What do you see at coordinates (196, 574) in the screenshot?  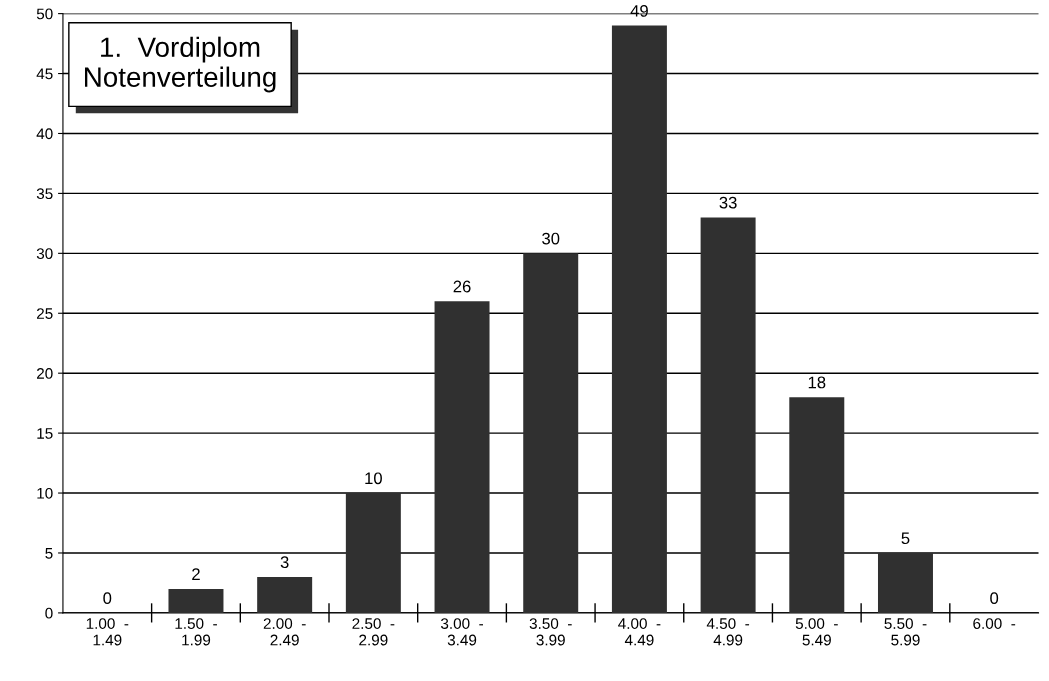 I see `data-label: 2` at bounding box center [196, 574].